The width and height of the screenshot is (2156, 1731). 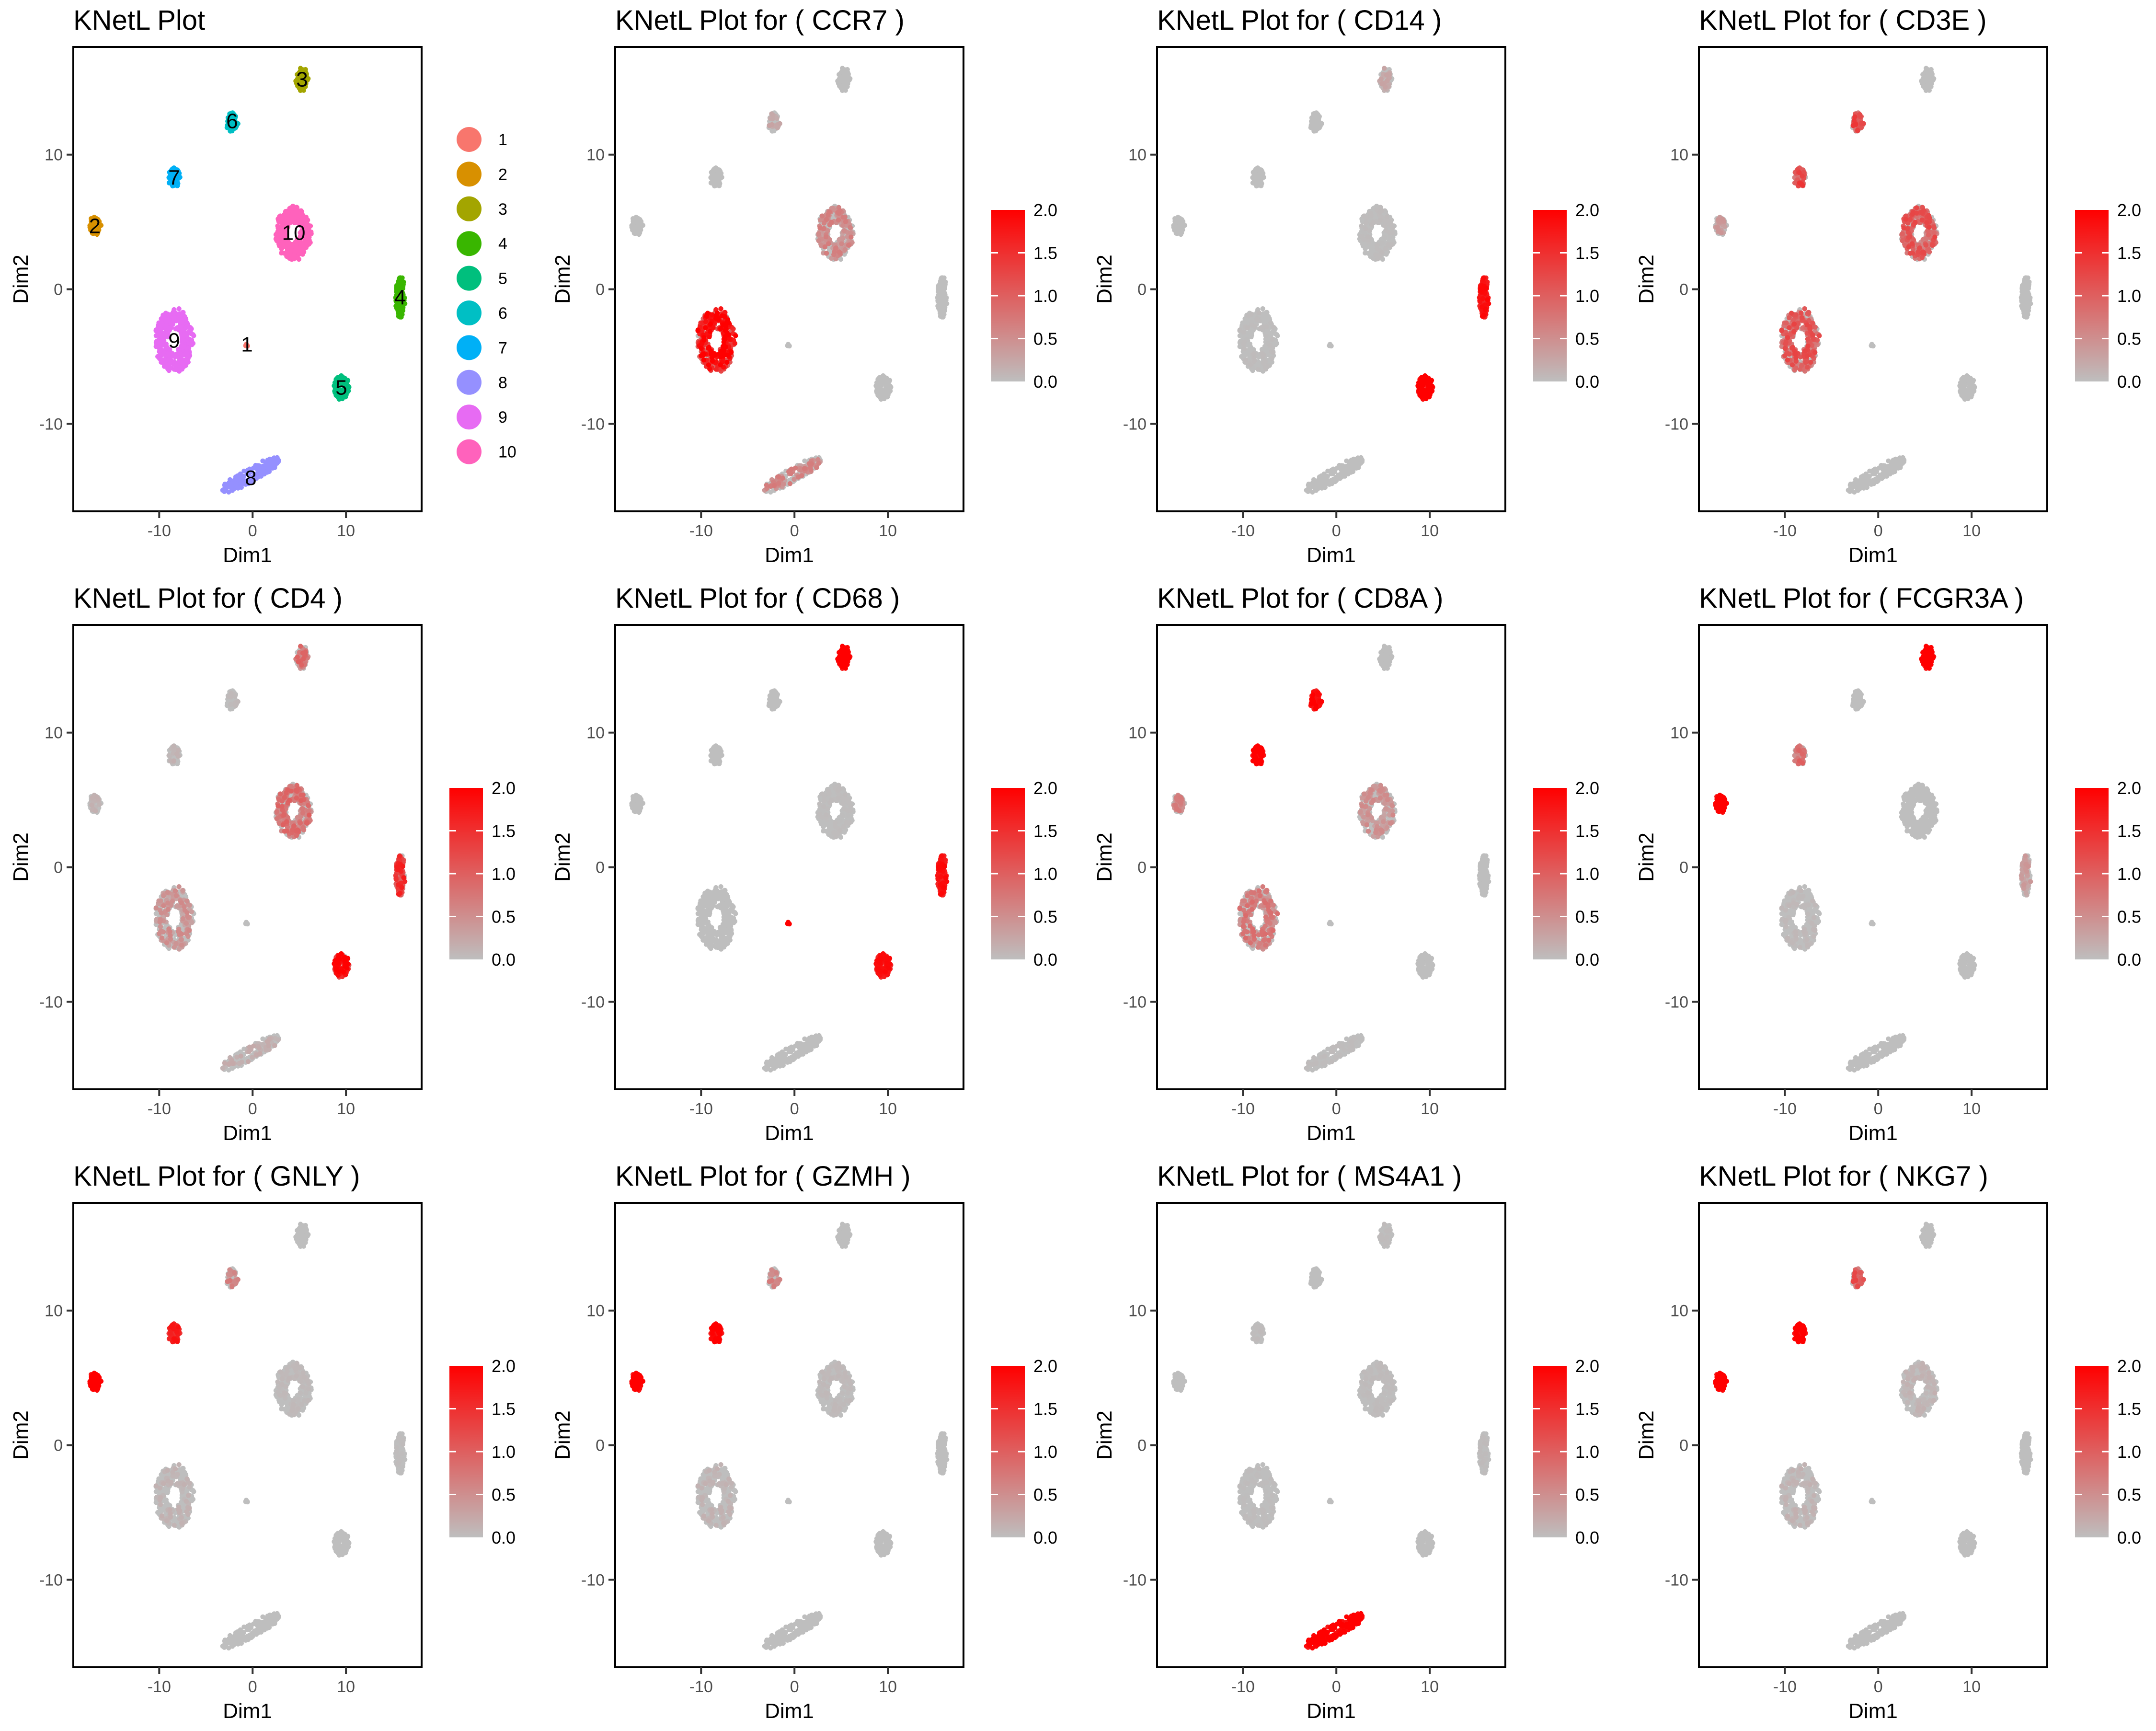 I want to click on legend-label: 5, so click(x=502, y=279).